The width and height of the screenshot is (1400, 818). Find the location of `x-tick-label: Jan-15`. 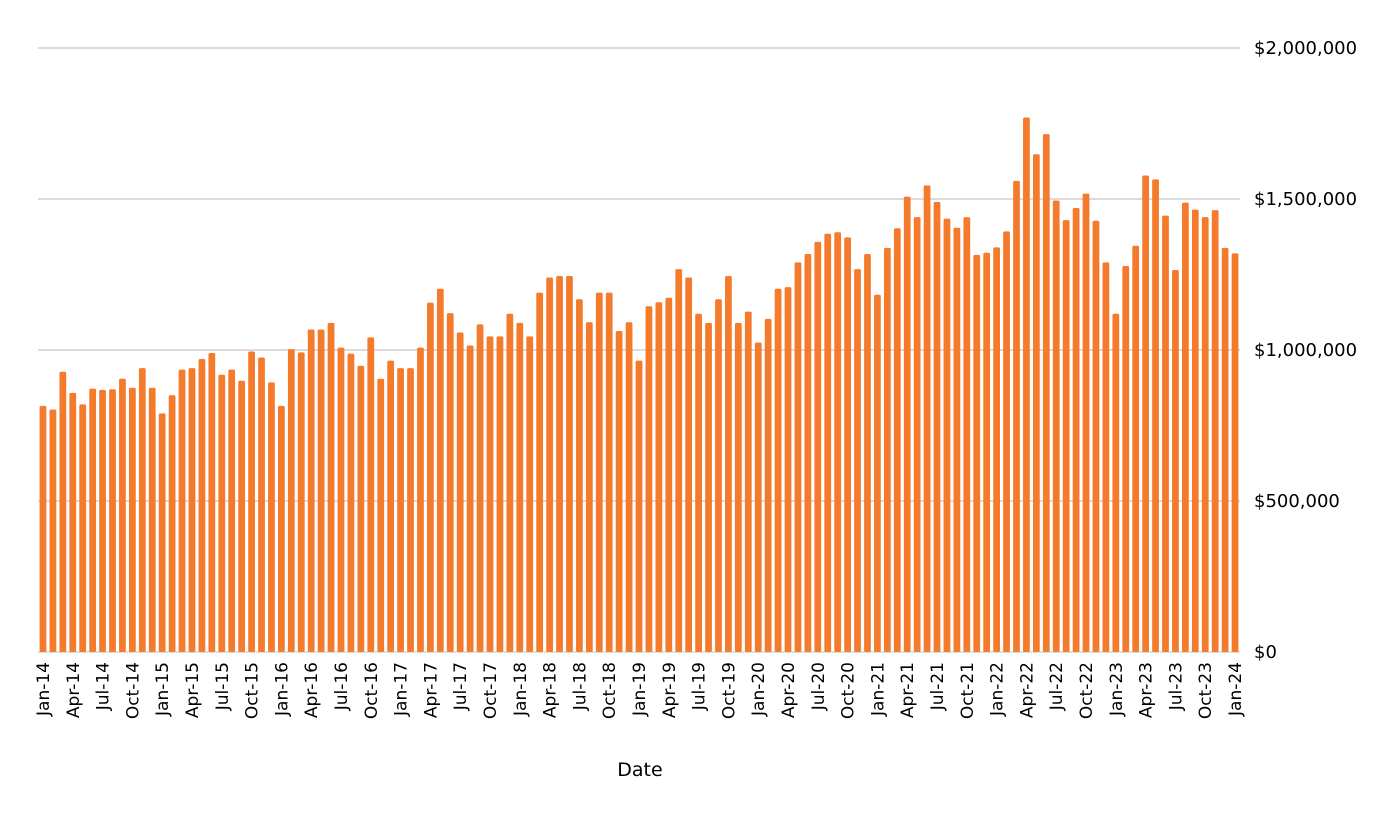

x-tick-label: Jan-15 is located at coordinates (163, 689).